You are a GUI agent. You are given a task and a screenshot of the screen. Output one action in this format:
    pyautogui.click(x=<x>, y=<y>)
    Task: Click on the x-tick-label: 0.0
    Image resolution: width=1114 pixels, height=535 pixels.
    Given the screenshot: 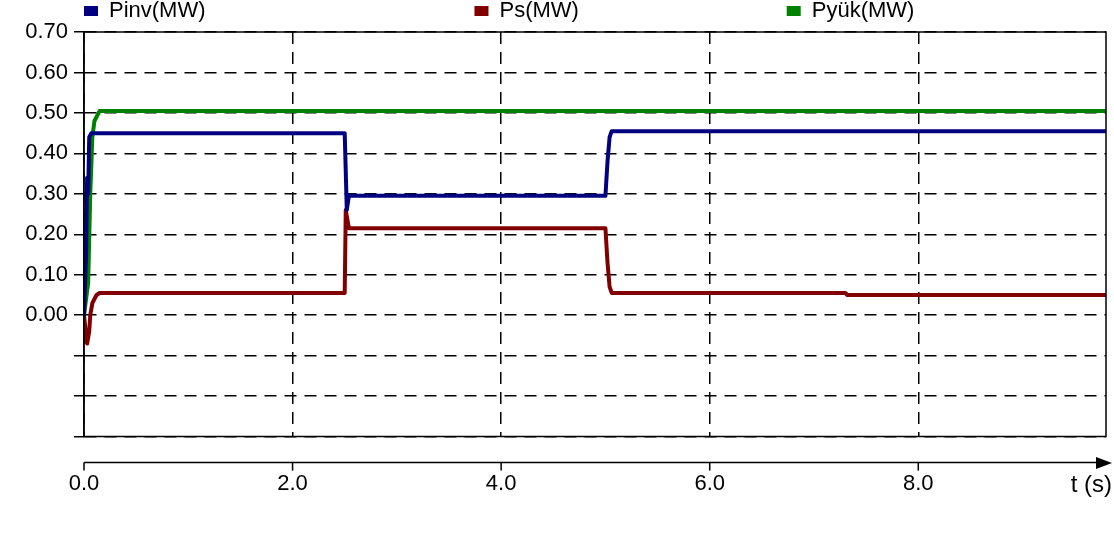 What is the action you would take?
    pyautogui.click(x=84, y=482)
    